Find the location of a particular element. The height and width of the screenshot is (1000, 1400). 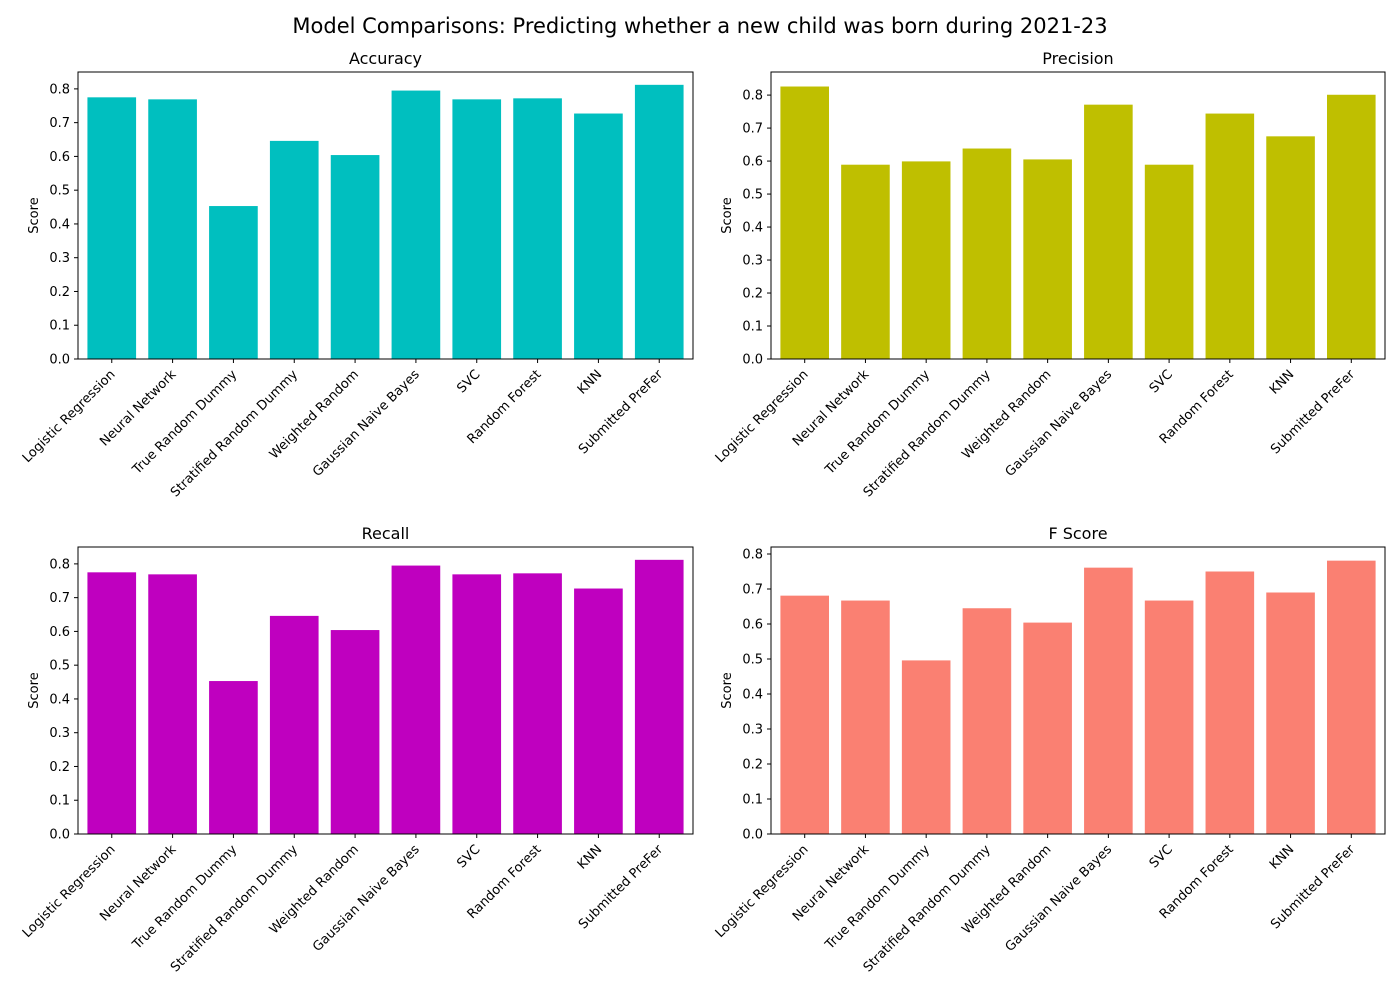

chart-title: Precision is located at coordinates (1077, 58).